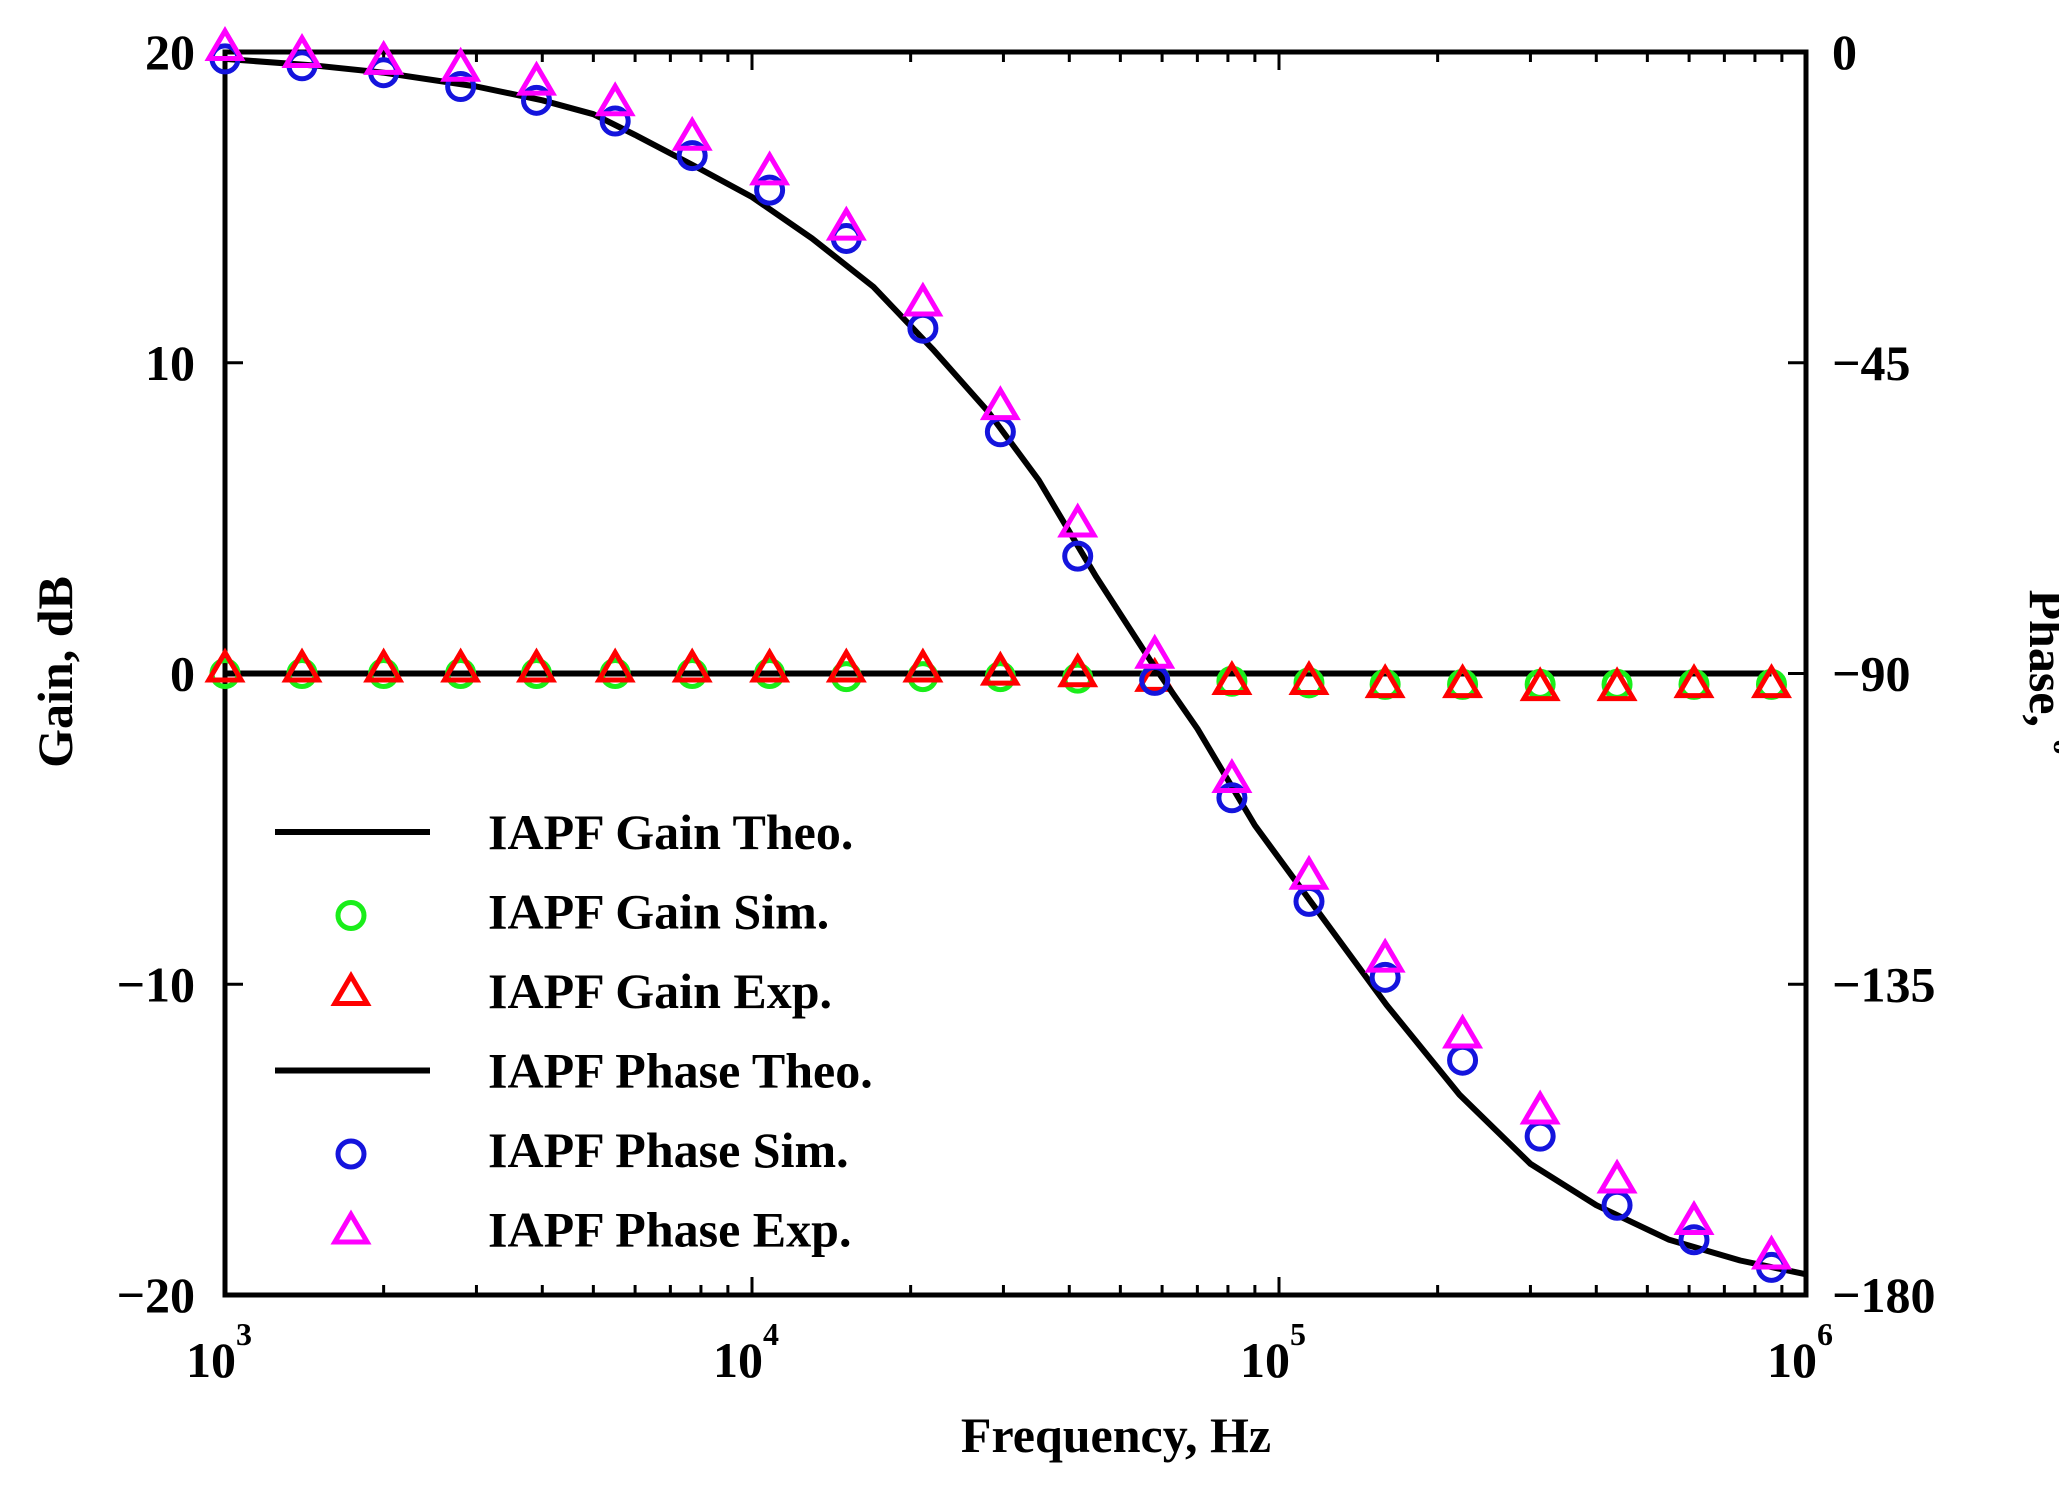 The width and height of the screenshot is (2059, 1490). What do you see at coordinates (658, 912) in the screenshot?
I see `legend-label: IAPF Gain Sim.` at bounding box center [658, 912].